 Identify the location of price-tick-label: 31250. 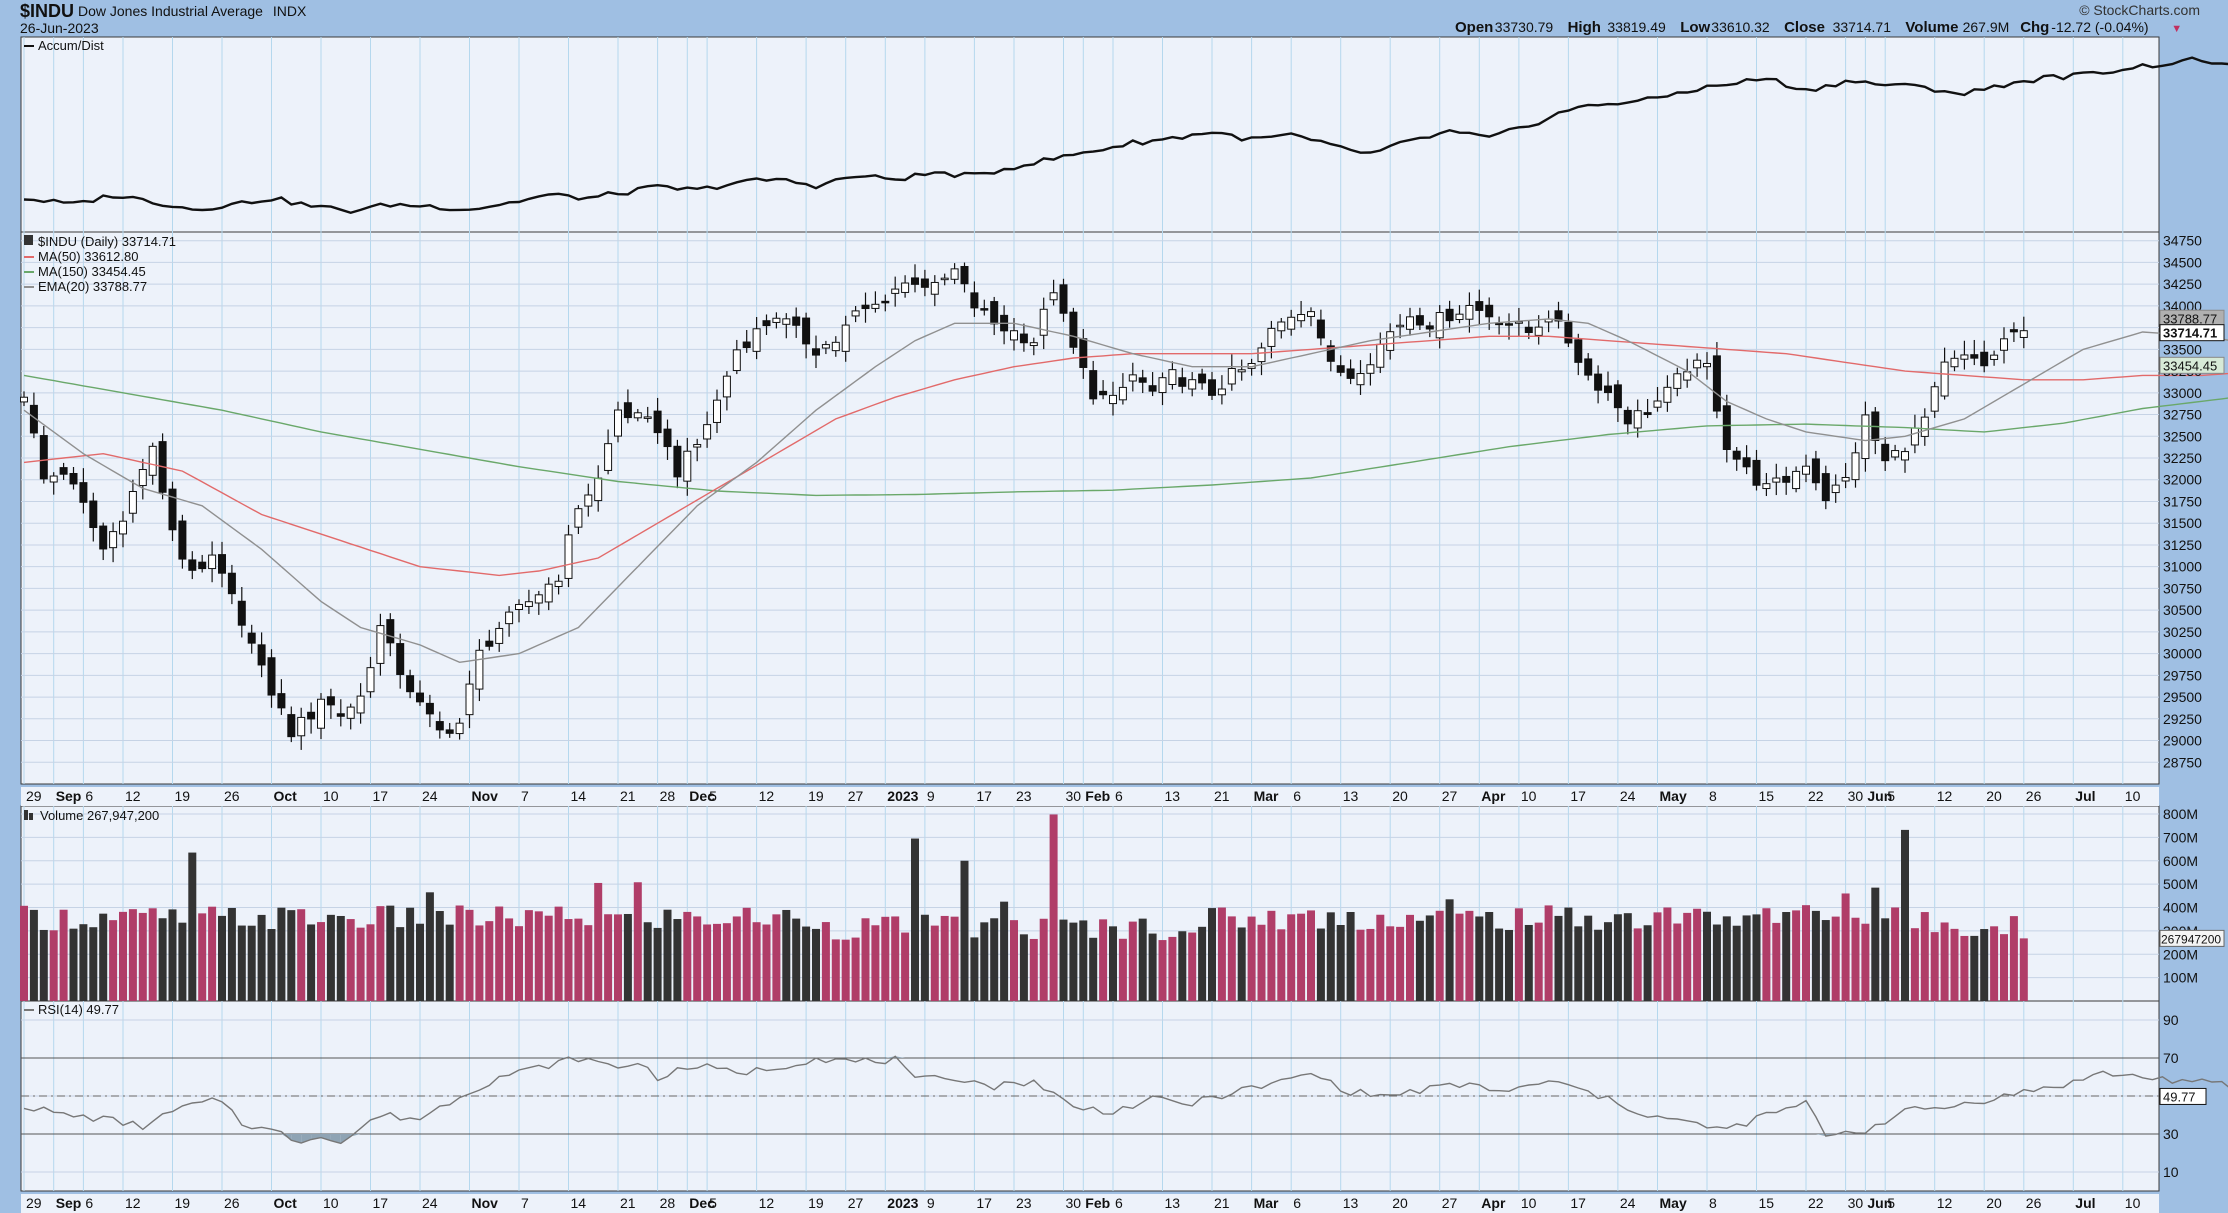
(2182, 545).